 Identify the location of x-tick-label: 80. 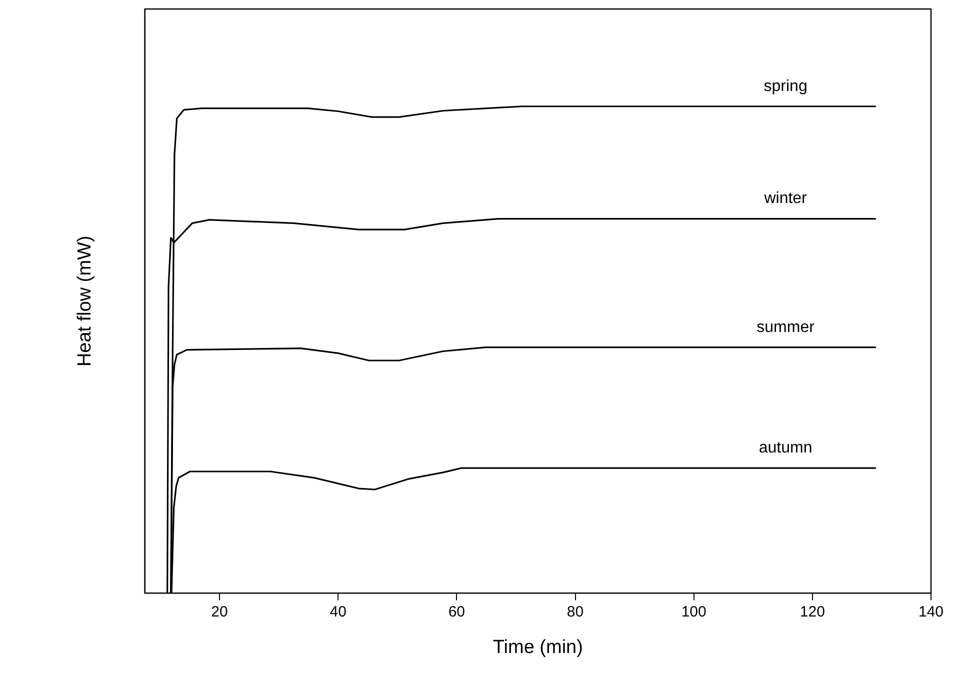
(575, 611).